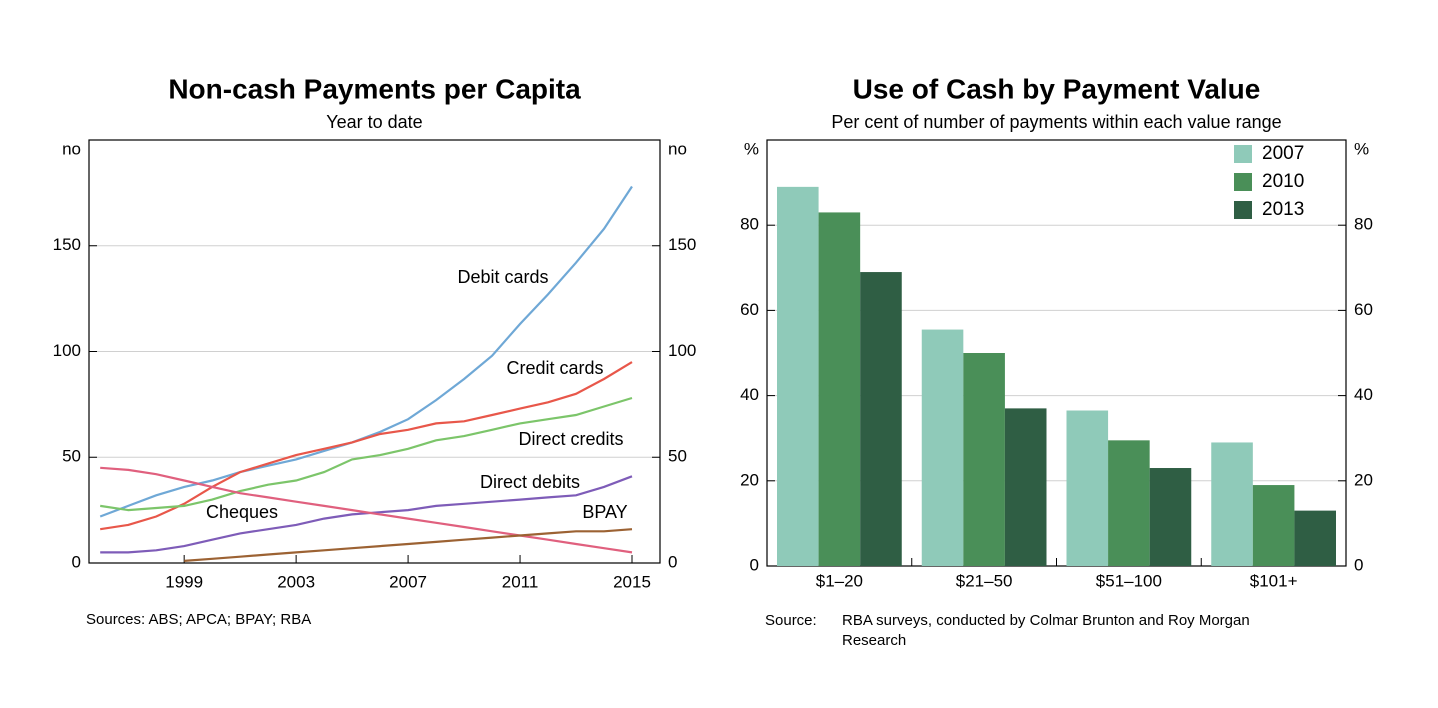 The height and width of the screenshot is (708, 1438). I want to click on y2-axis-label: %, so click(1361, 148).